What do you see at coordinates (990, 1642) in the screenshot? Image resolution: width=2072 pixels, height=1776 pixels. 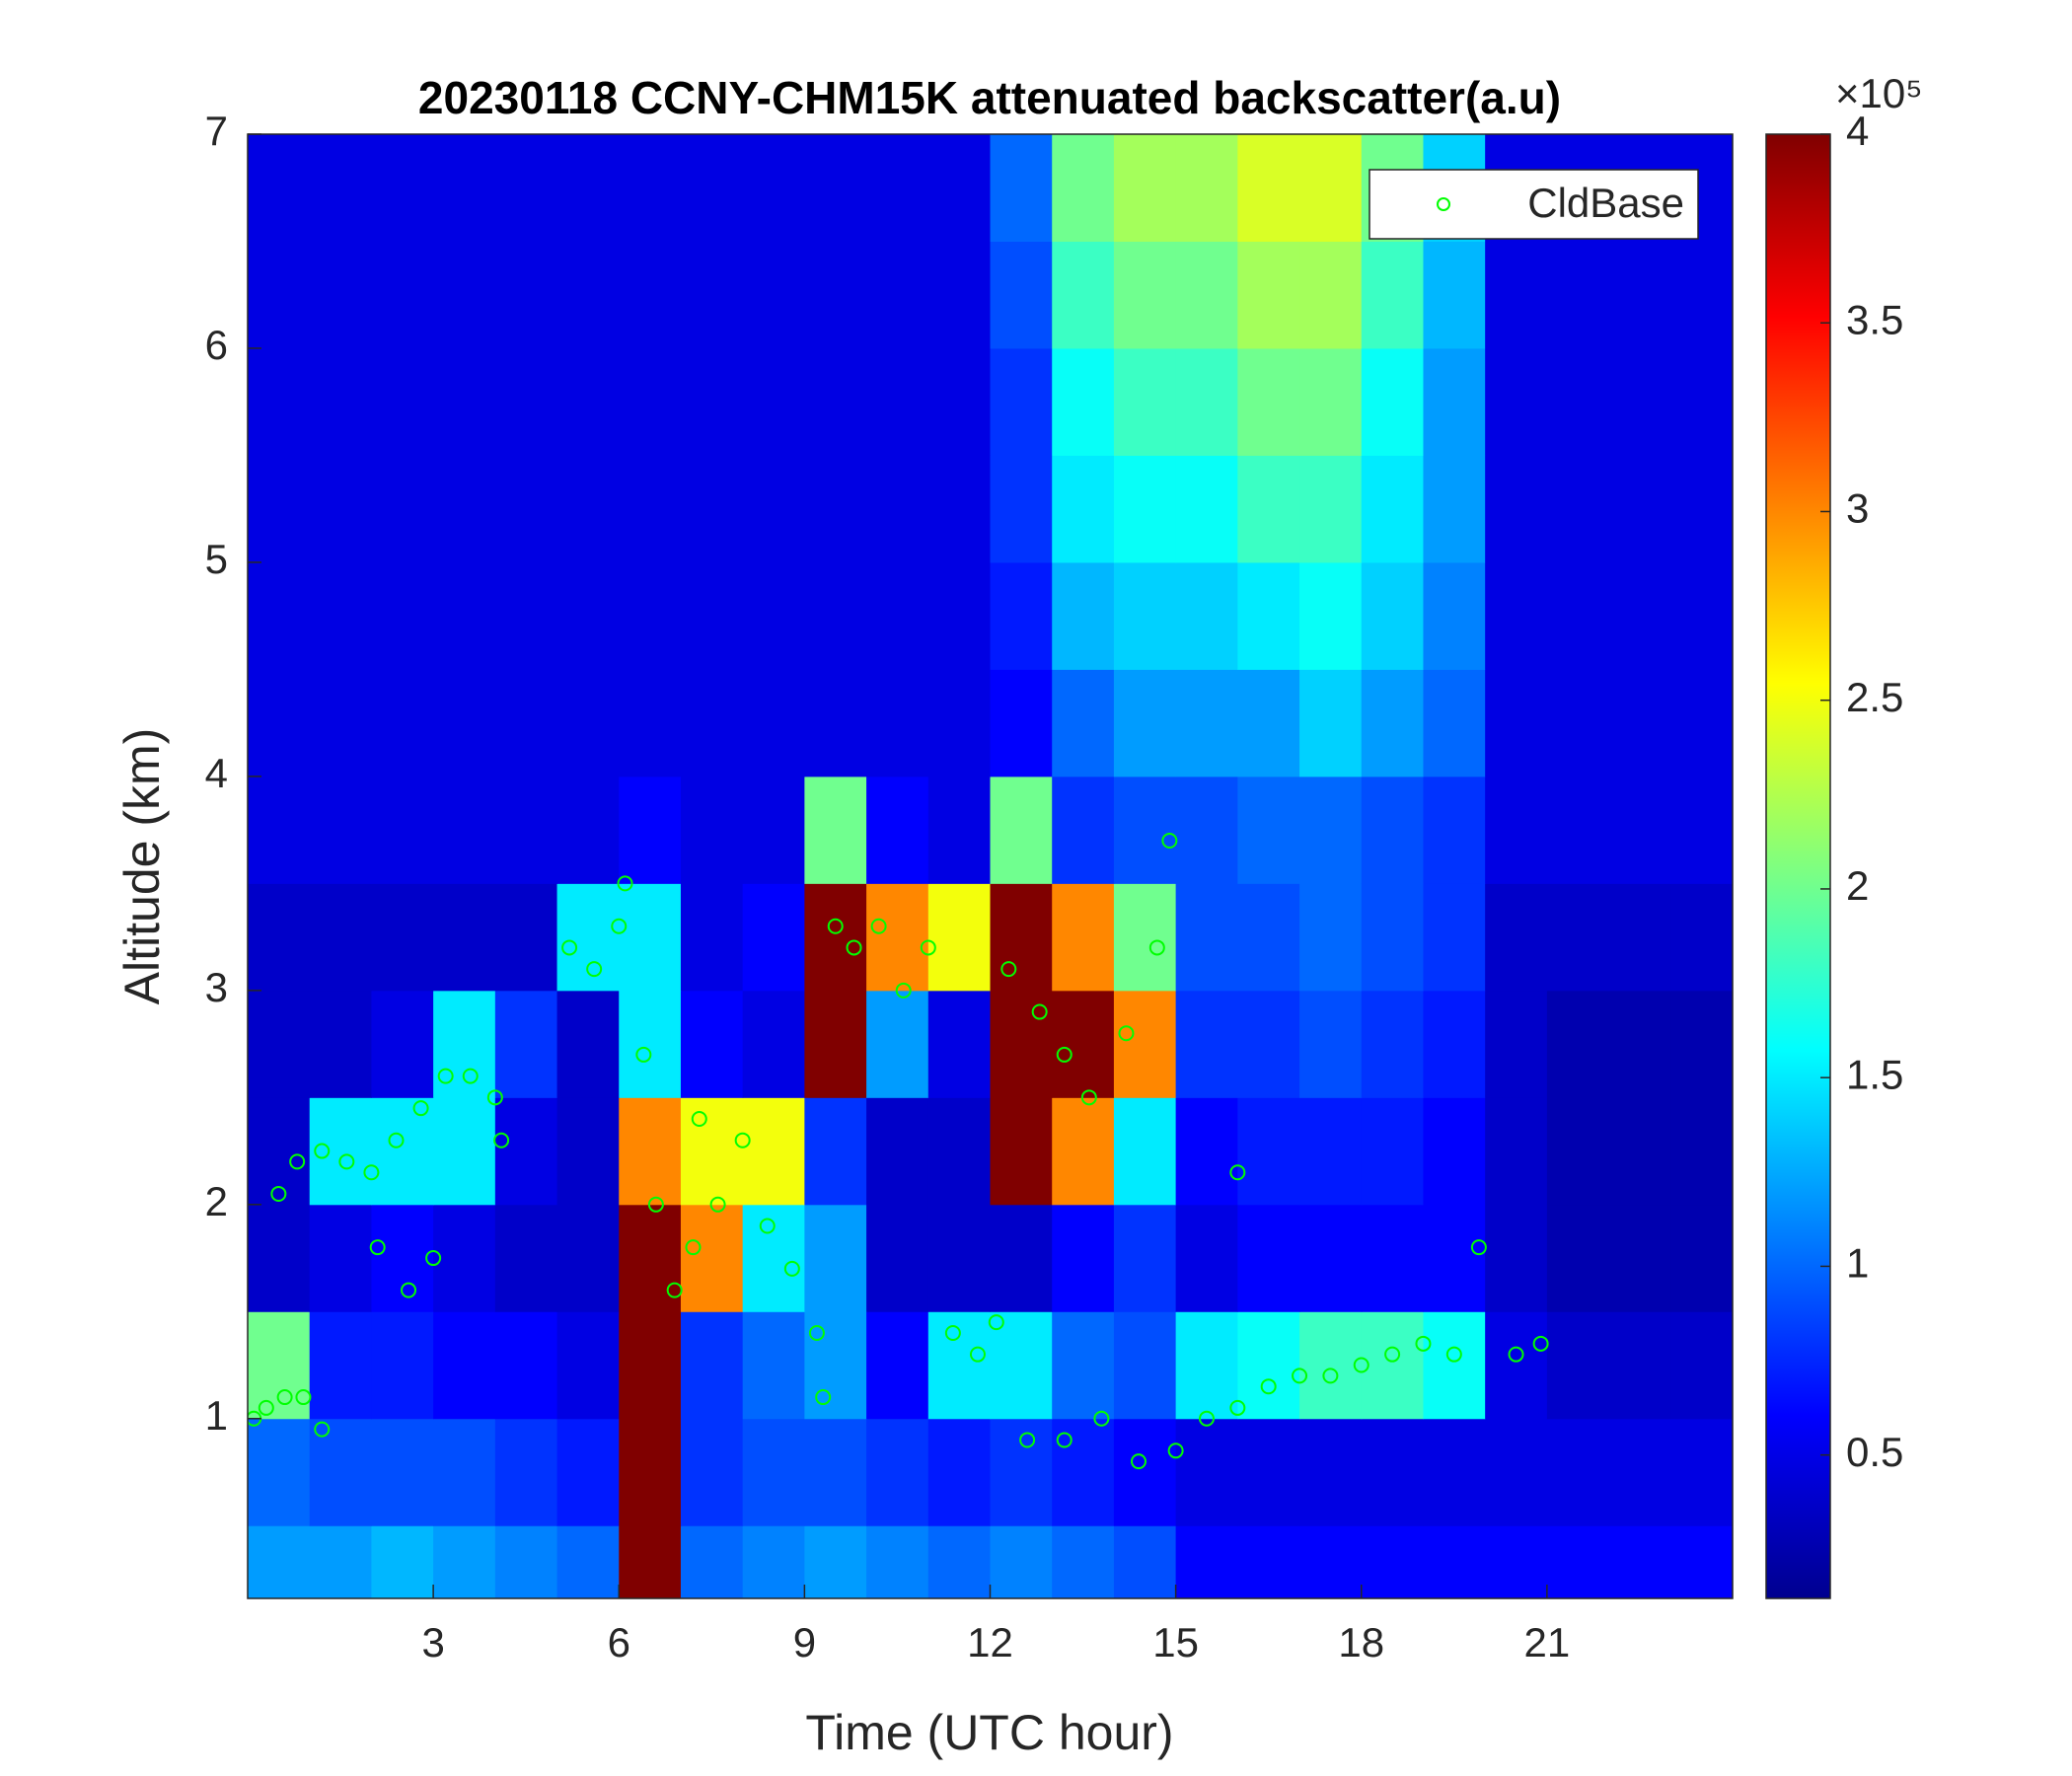 I see `x-tick-label: 12` at bounding box center [990, 1642].